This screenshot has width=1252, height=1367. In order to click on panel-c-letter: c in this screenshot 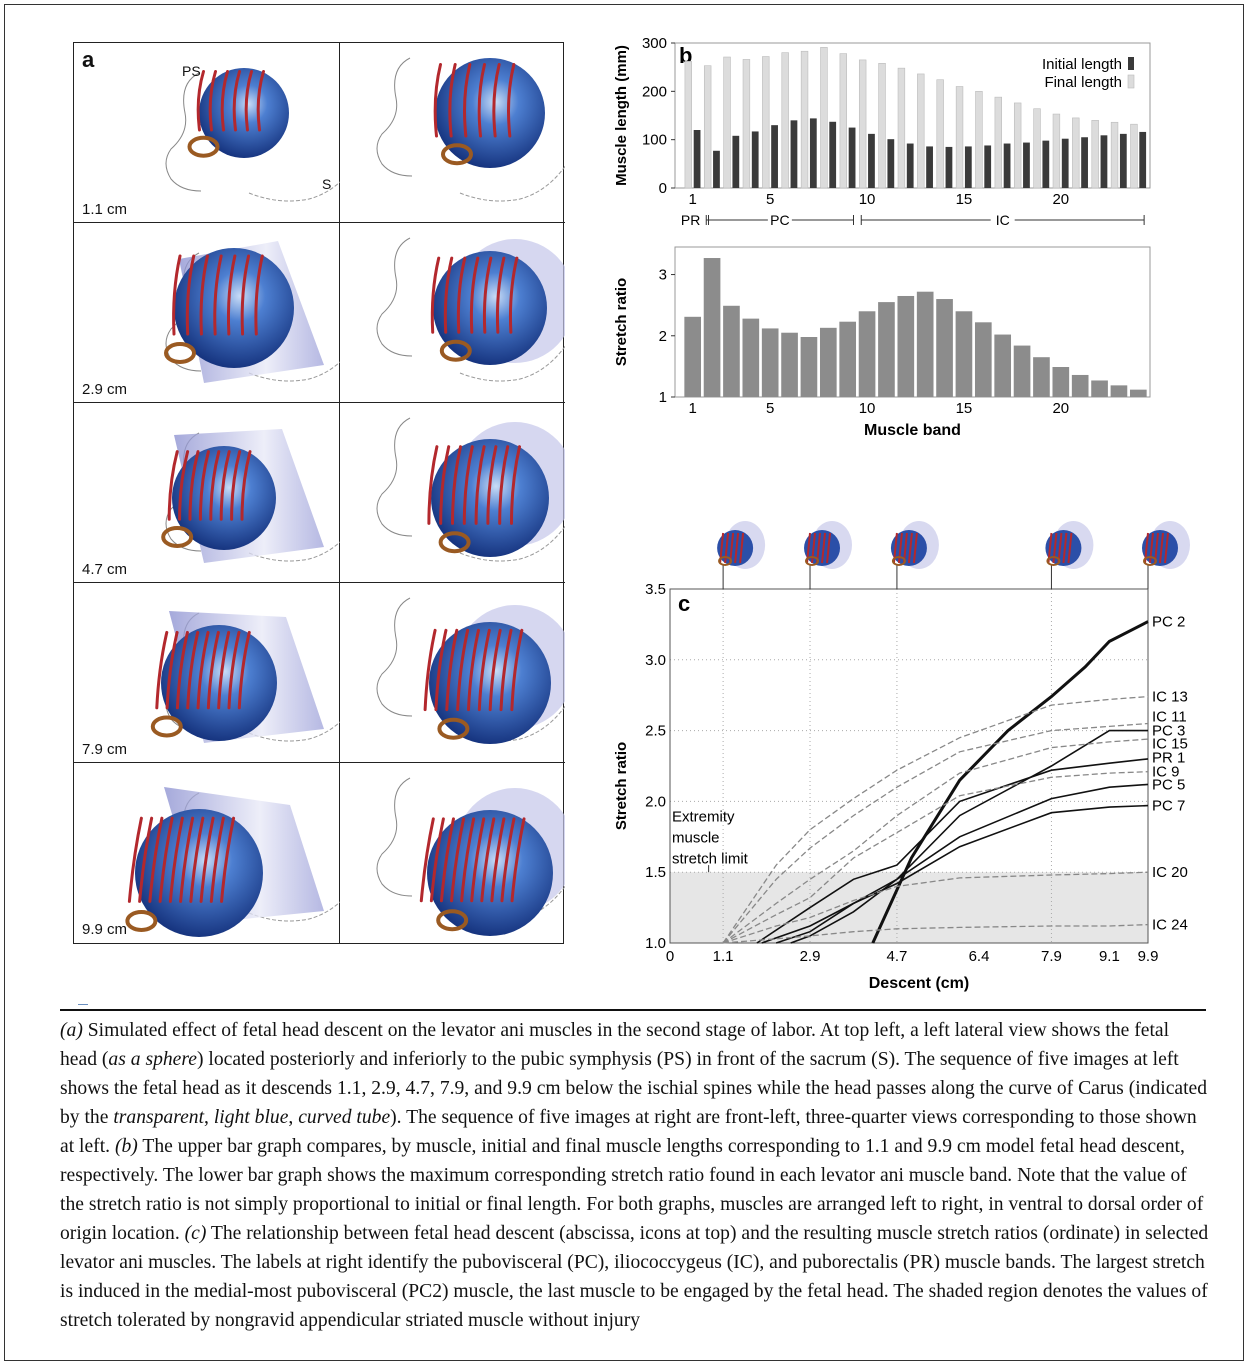, I will do `click(684, 603)`.